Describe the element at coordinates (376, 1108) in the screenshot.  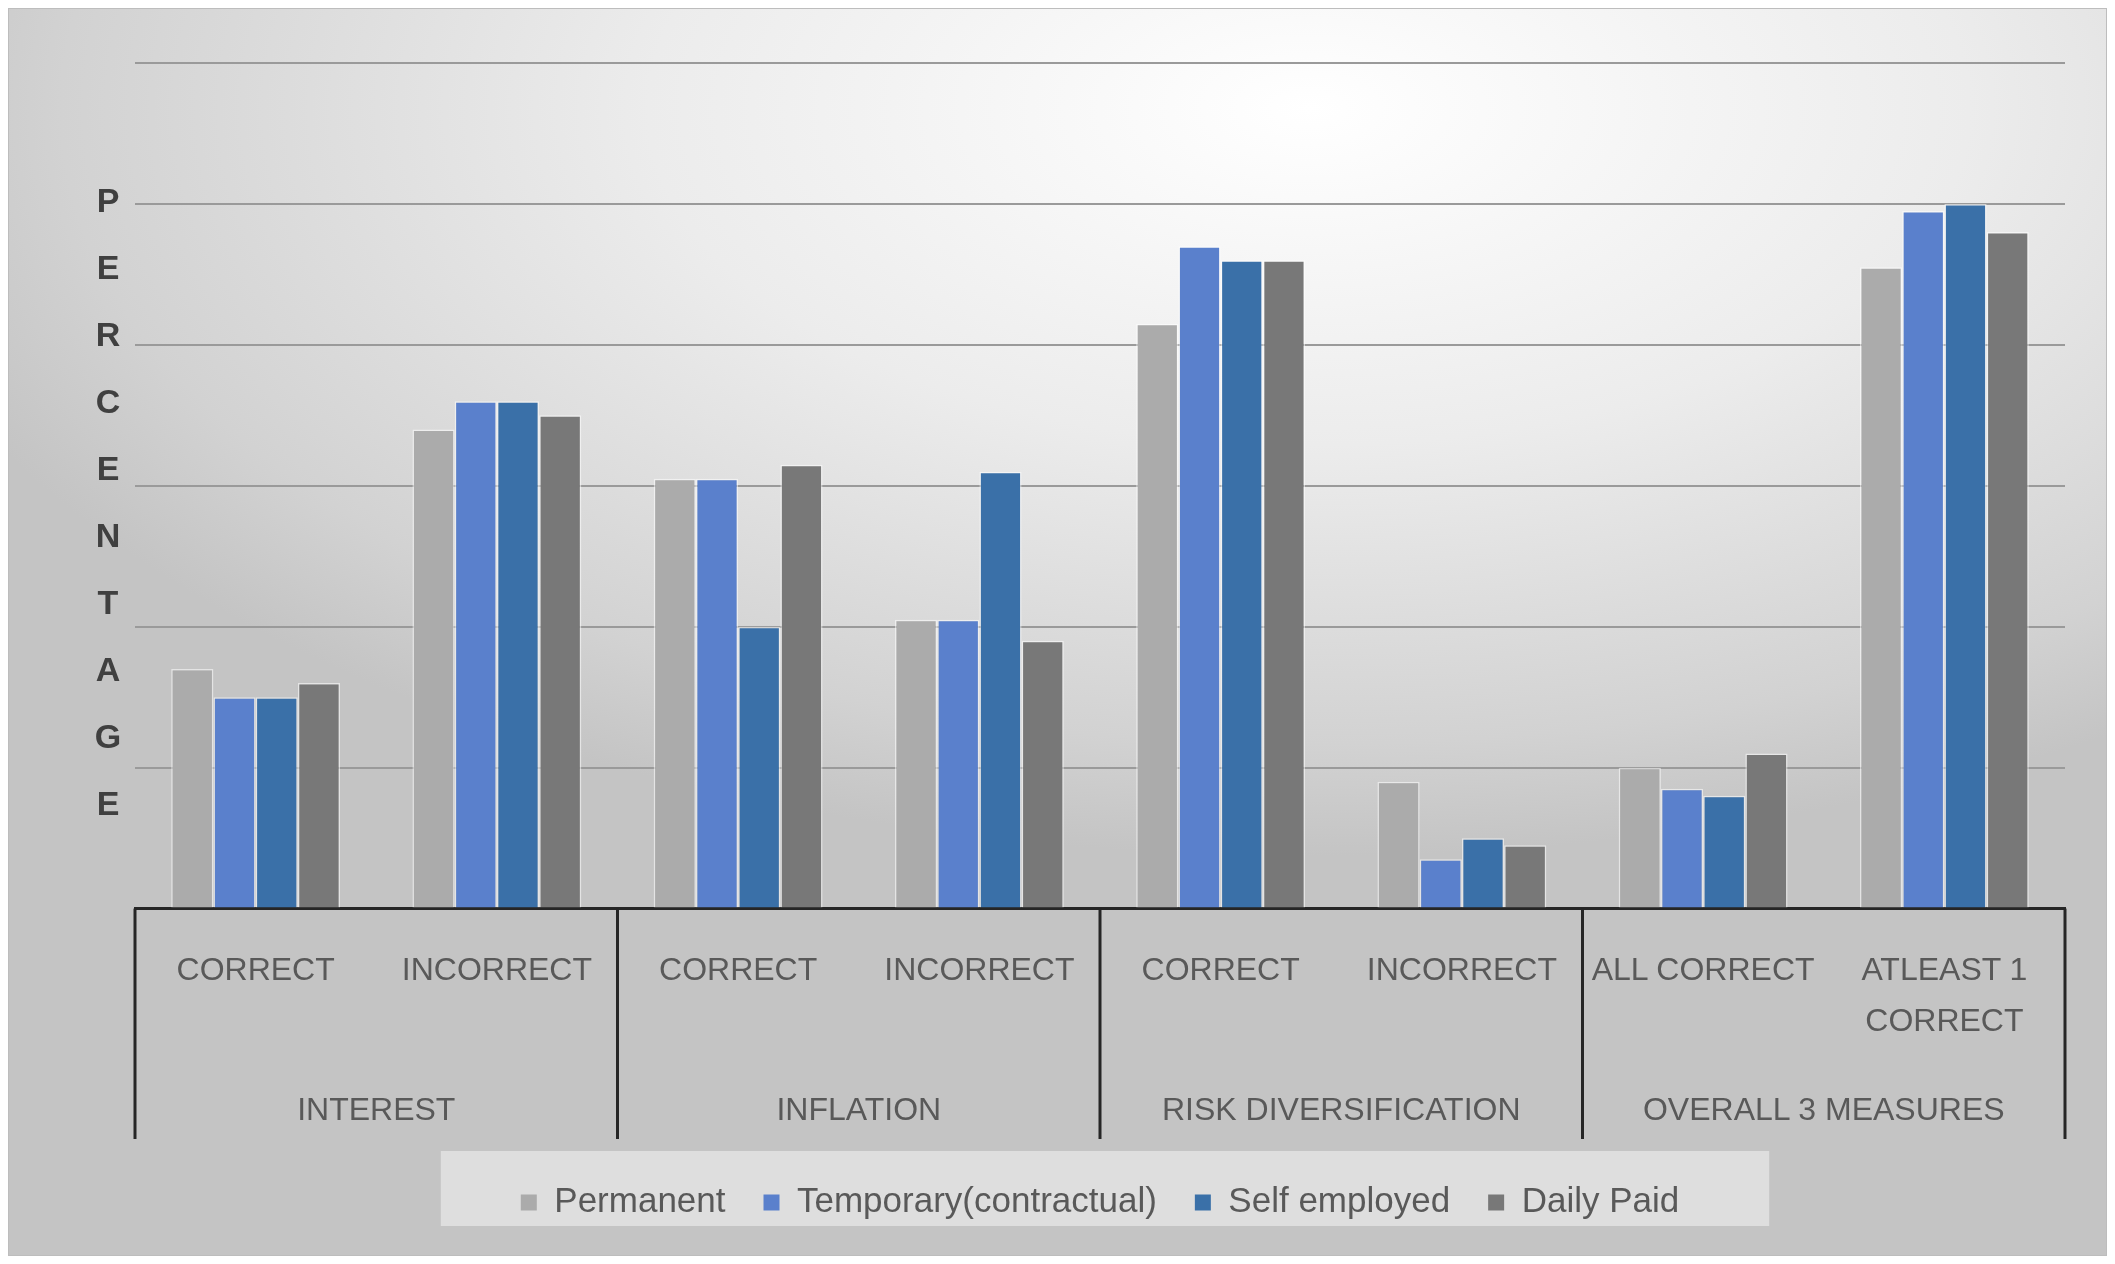
I see `text: INTEREST` at that location.